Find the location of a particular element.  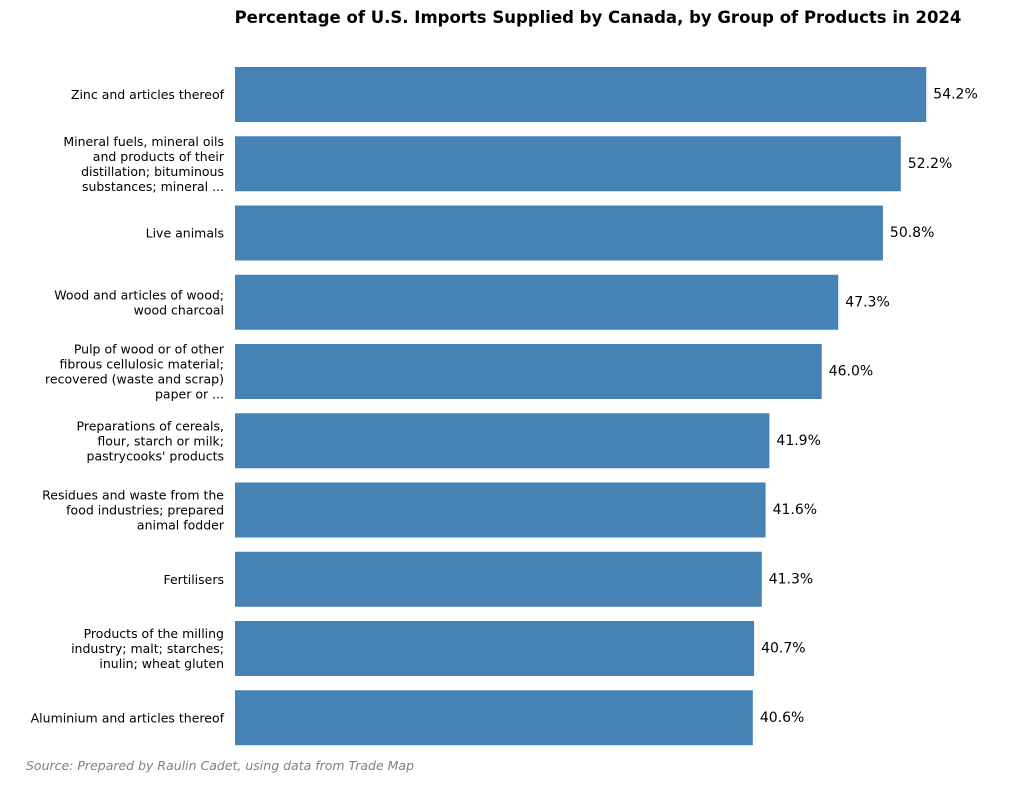

bar-value-label: 47.3% is located at coordinates (867, 302).